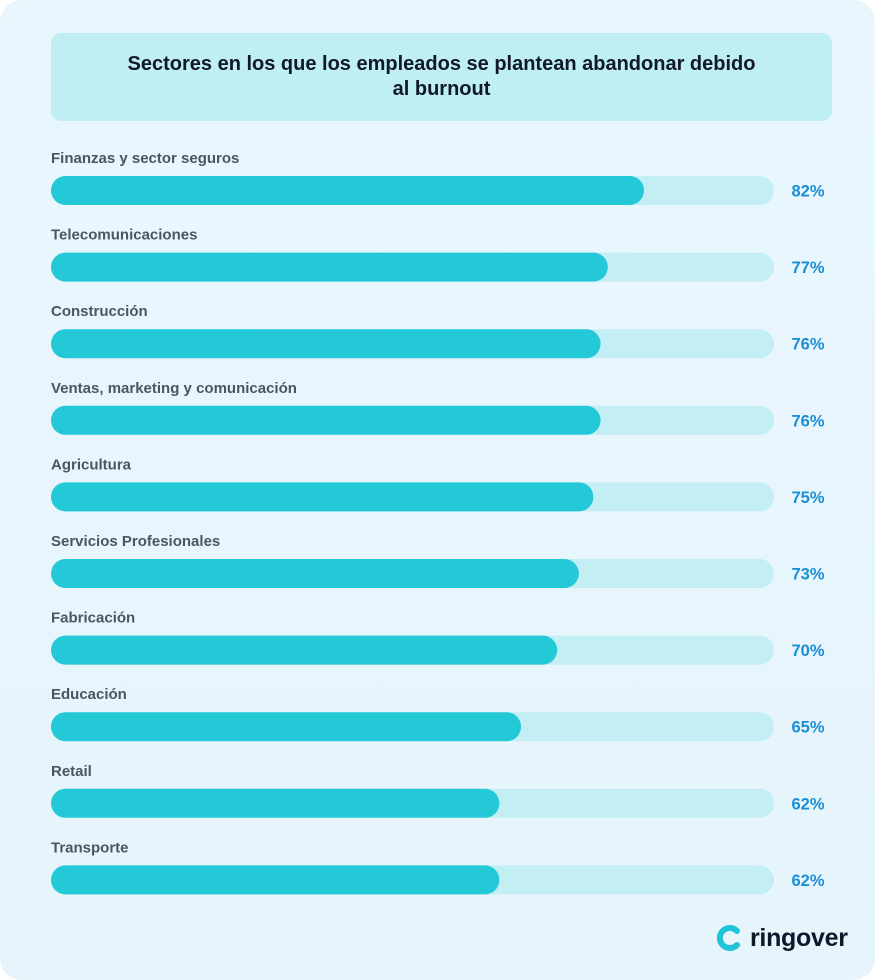 This screenshot has height=980, width=875. I want to click on category-label: Construcción, so click(99, 311).